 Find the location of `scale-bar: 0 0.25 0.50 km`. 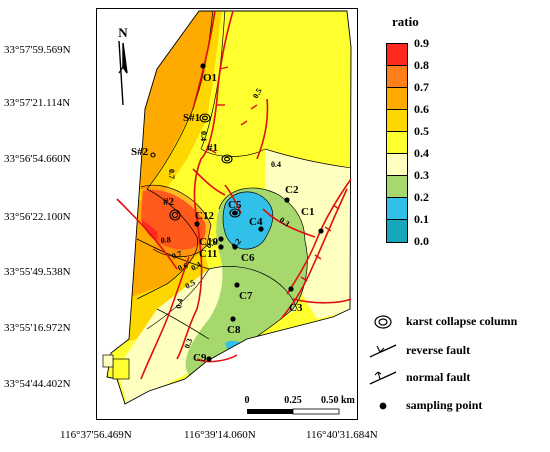

scale-bar: 0 0.25 0.50 km is located at coordinates (300, 405).